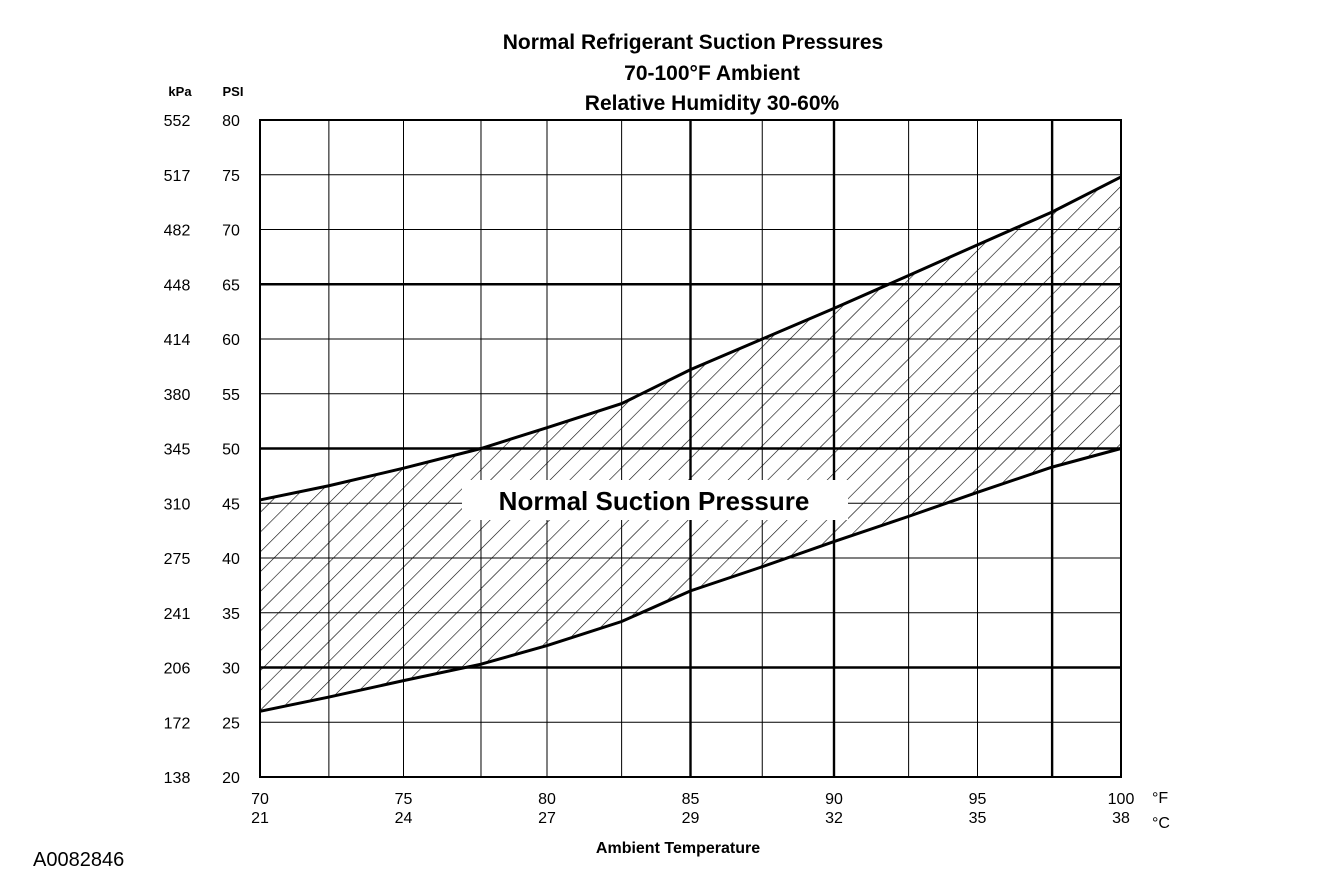 The height and width of the screenshot is (882, 1344). What do you see at coordinates (177, 723) in the screenshot?
I see `y-tick-label-kpa: 172` at bounding box center [177, 723].